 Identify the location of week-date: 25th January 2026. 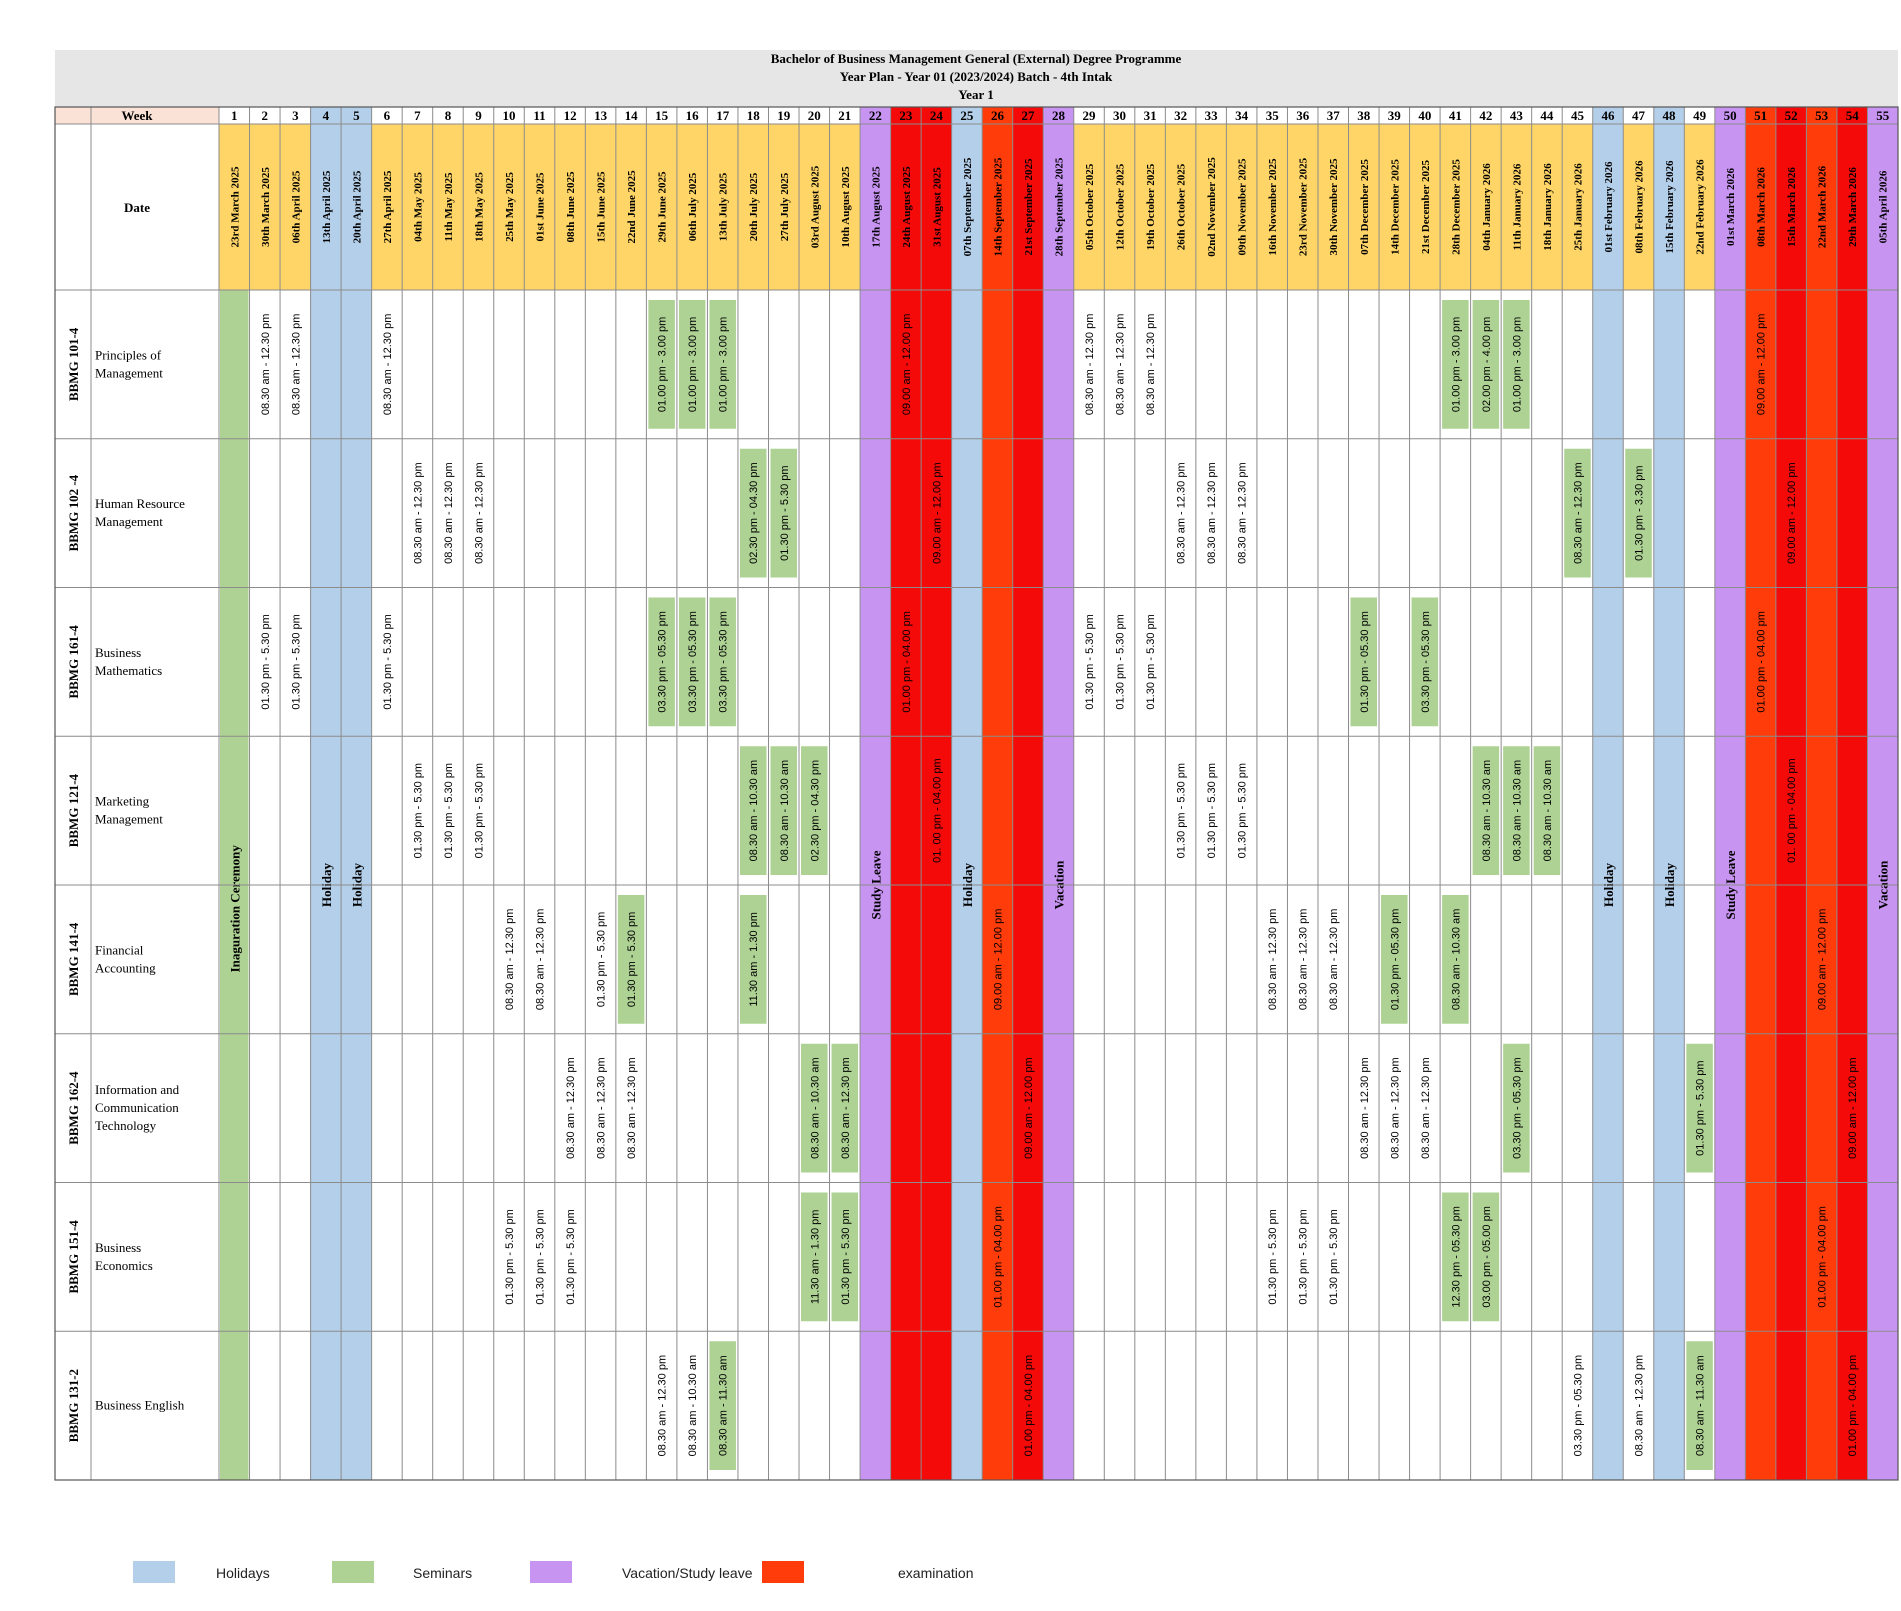
(1578, 207).